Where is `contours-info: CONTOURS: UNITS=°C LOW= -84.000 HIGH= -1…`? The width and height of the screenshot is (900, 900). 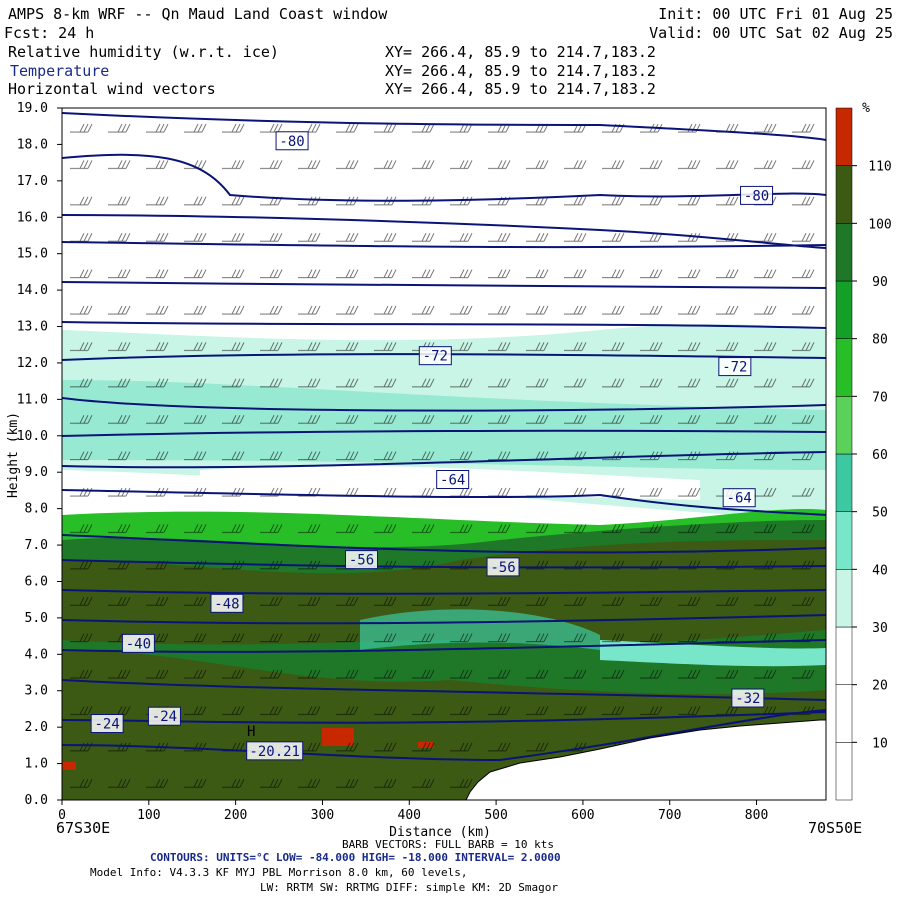 contours-info: CONTOURS: UNITS=°C LOW= -84.000 HIGH= -1… is located at coordinates (355, 857).